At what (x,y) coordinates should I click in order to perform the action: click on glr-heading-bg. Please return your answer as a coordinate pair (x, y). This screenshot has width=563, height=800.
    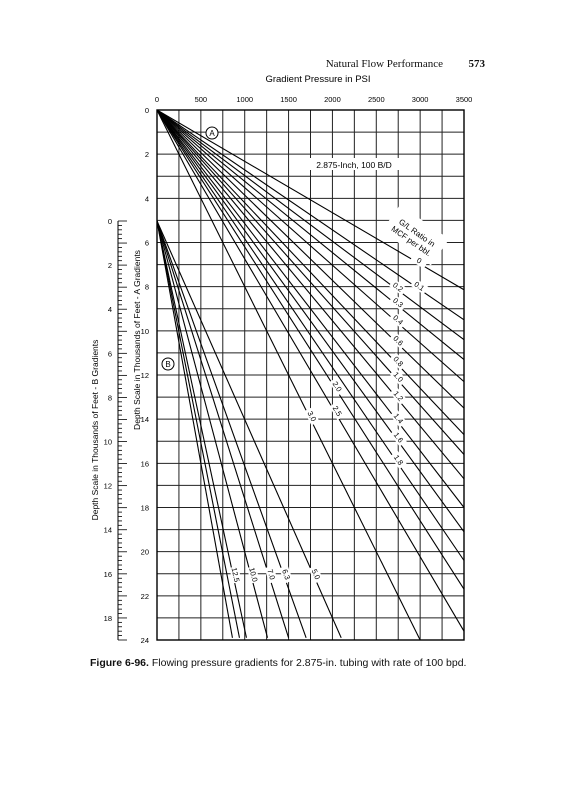
    Looking at the image, I should click on (415, 235).